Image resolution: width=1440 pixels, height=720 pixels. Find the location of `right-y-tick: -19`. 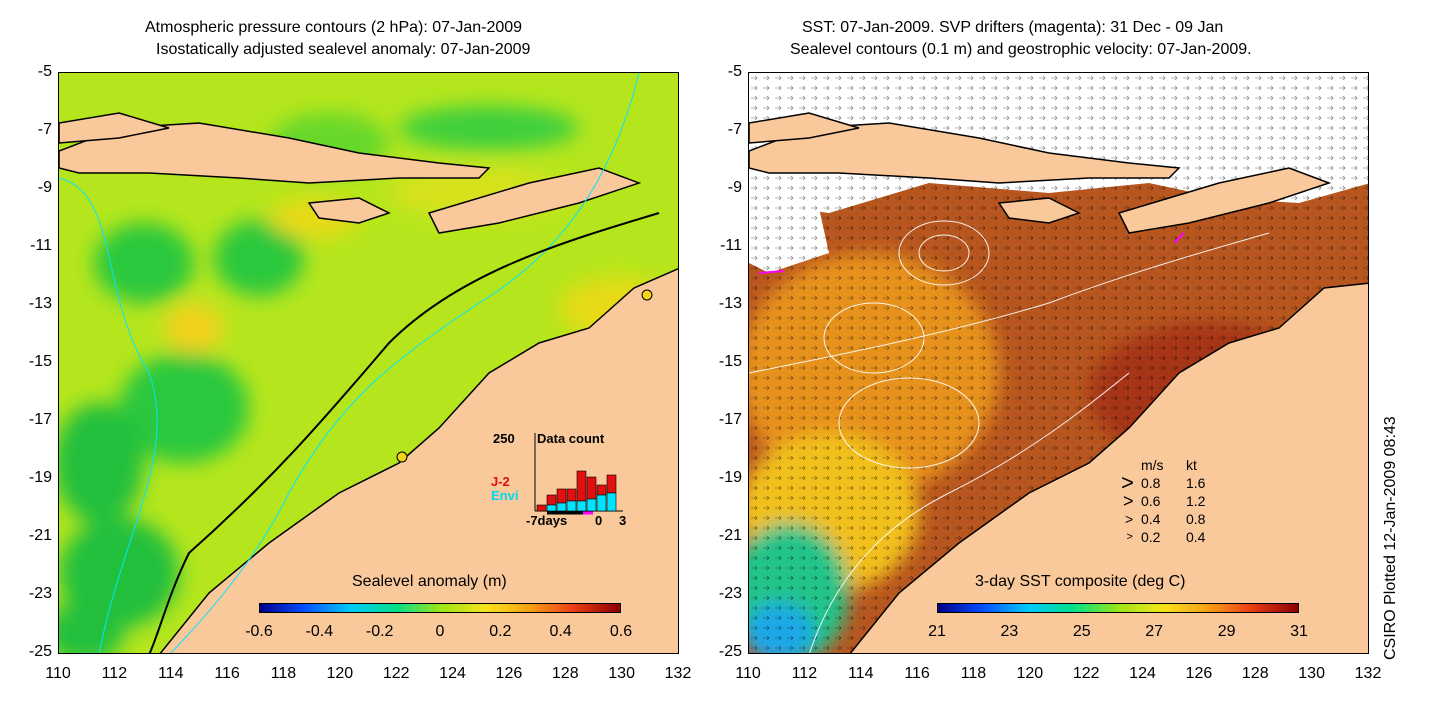

right-y-tick: -19 is located at coordinates (730, 477).